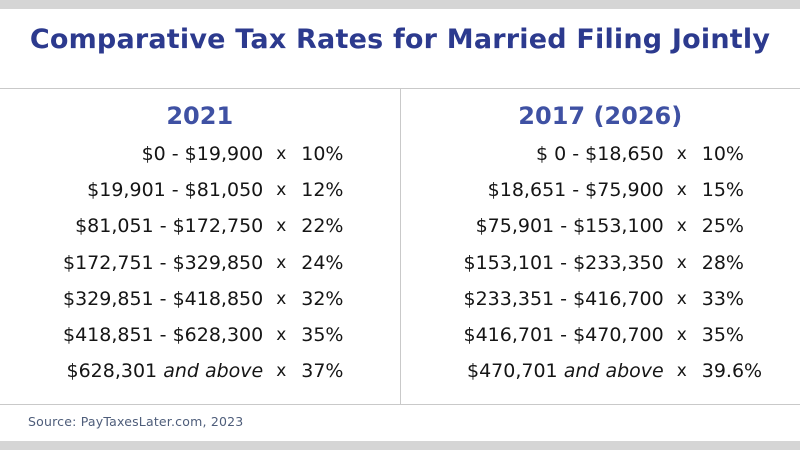 The width and height of the screenshot is (800, 450). What do you see at coordinates (163, 298) in the screenshot?
I see `bracket-range: $329,851 - $418,850` at bounding box center [163, 298].